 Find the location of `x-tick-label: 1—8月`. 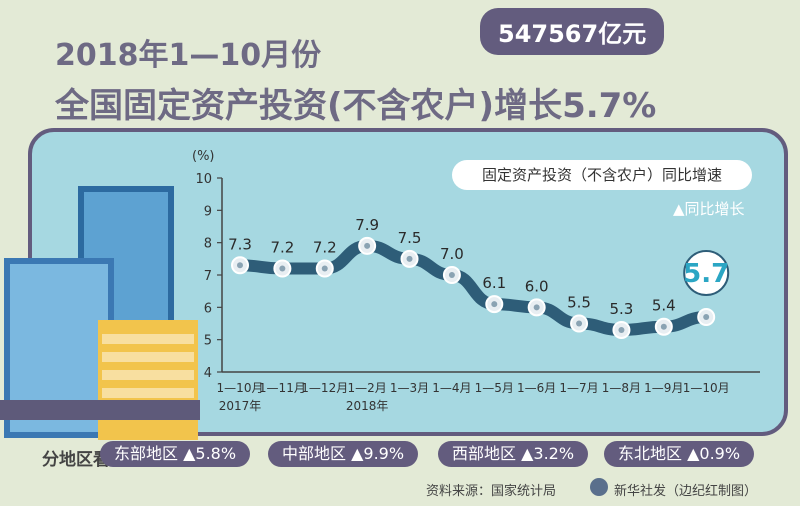

x-tick-label: 1—8月 is located at coordinates (621, 388).